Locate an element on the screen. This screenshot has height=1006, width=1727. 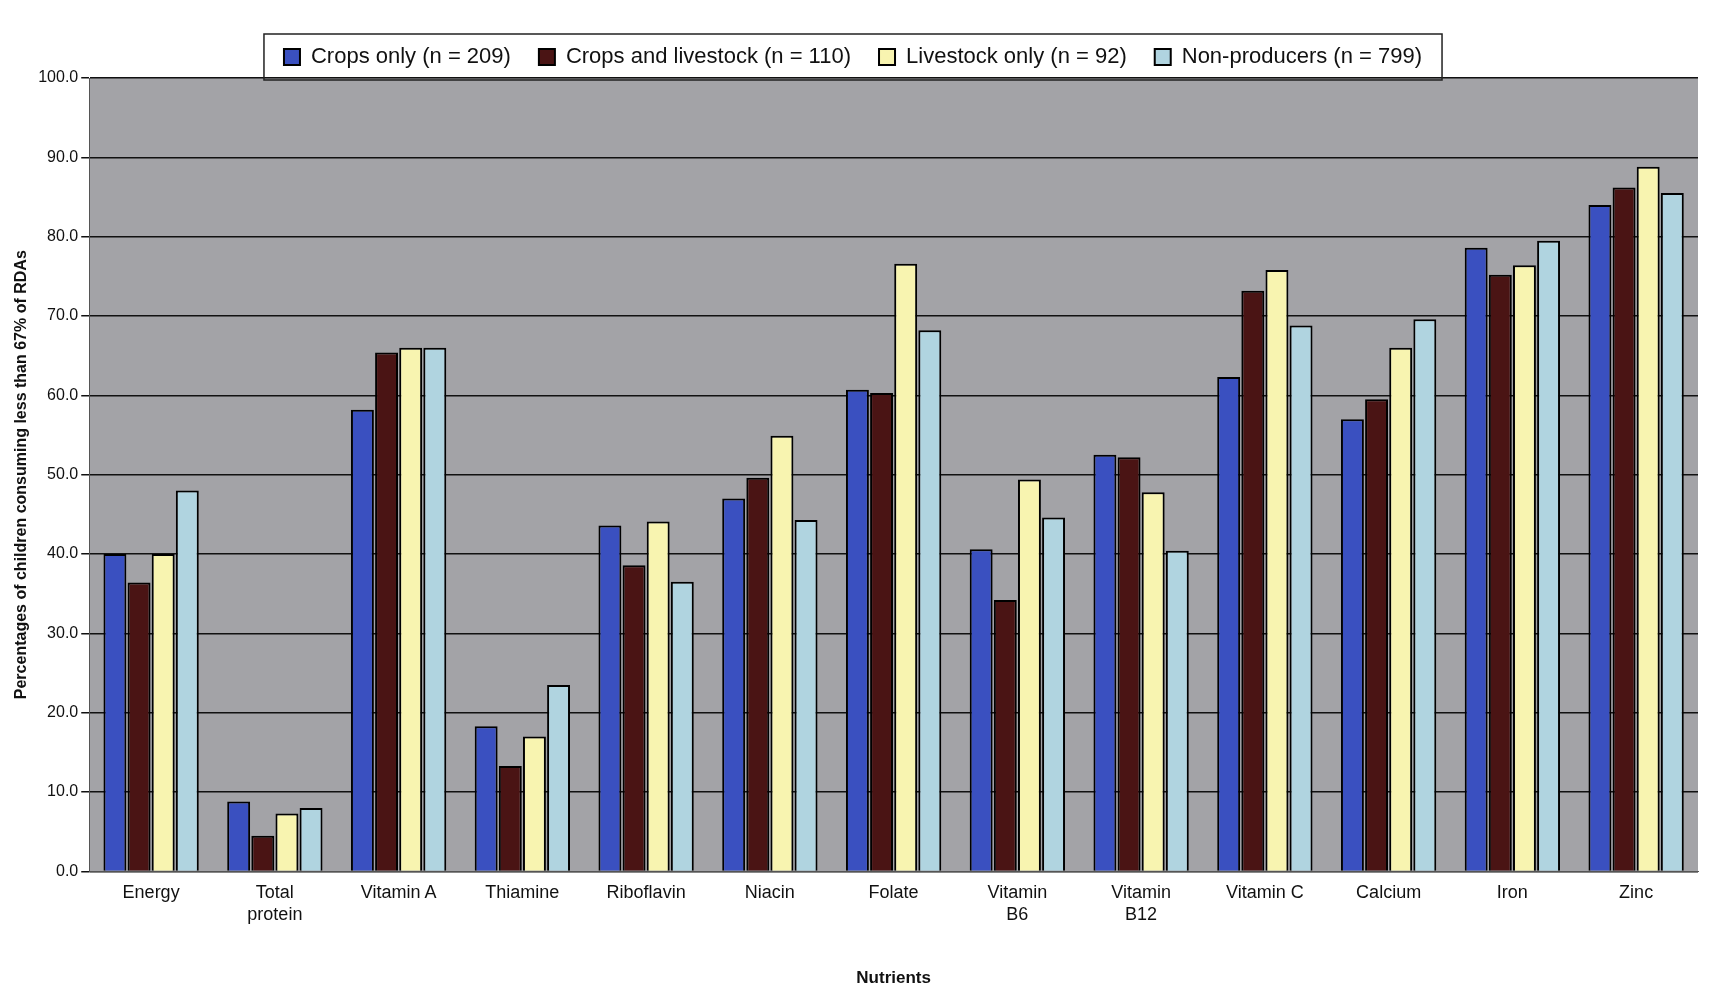
y-tick-label: 10.0 is located at coordinates (63, 791).